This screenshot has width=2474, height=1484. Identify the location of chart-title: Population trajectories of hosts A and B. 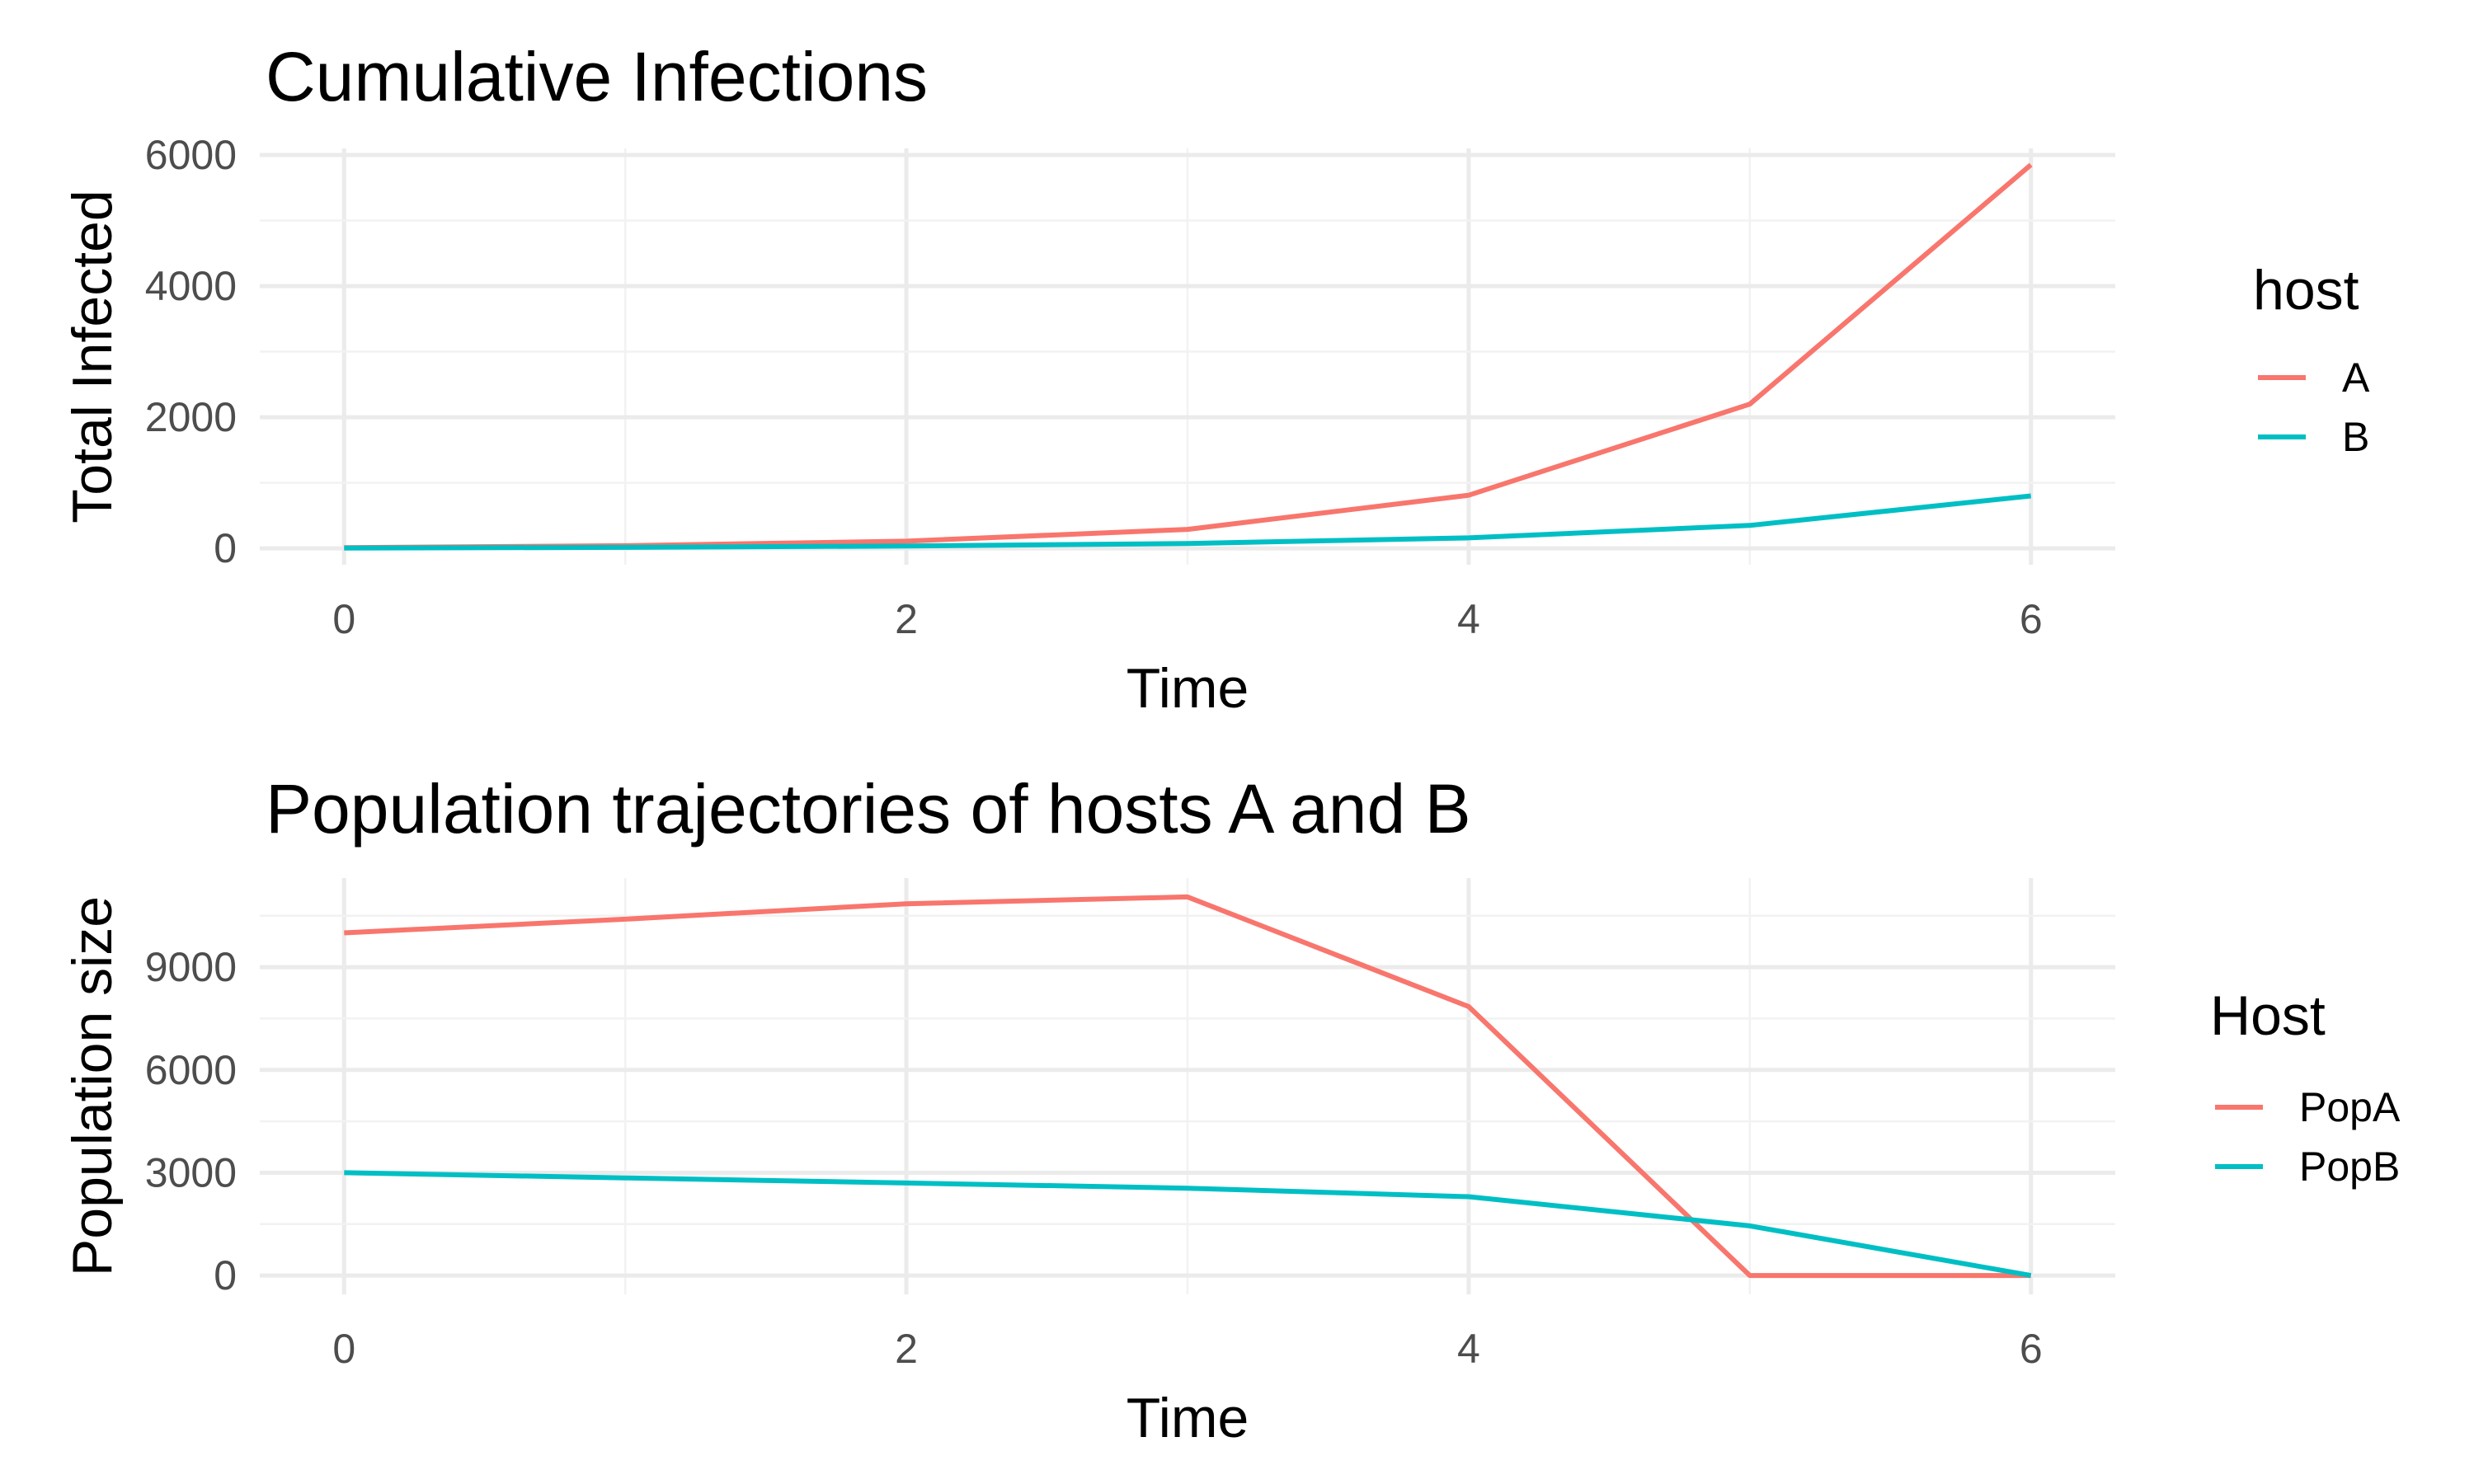
(868, 809).